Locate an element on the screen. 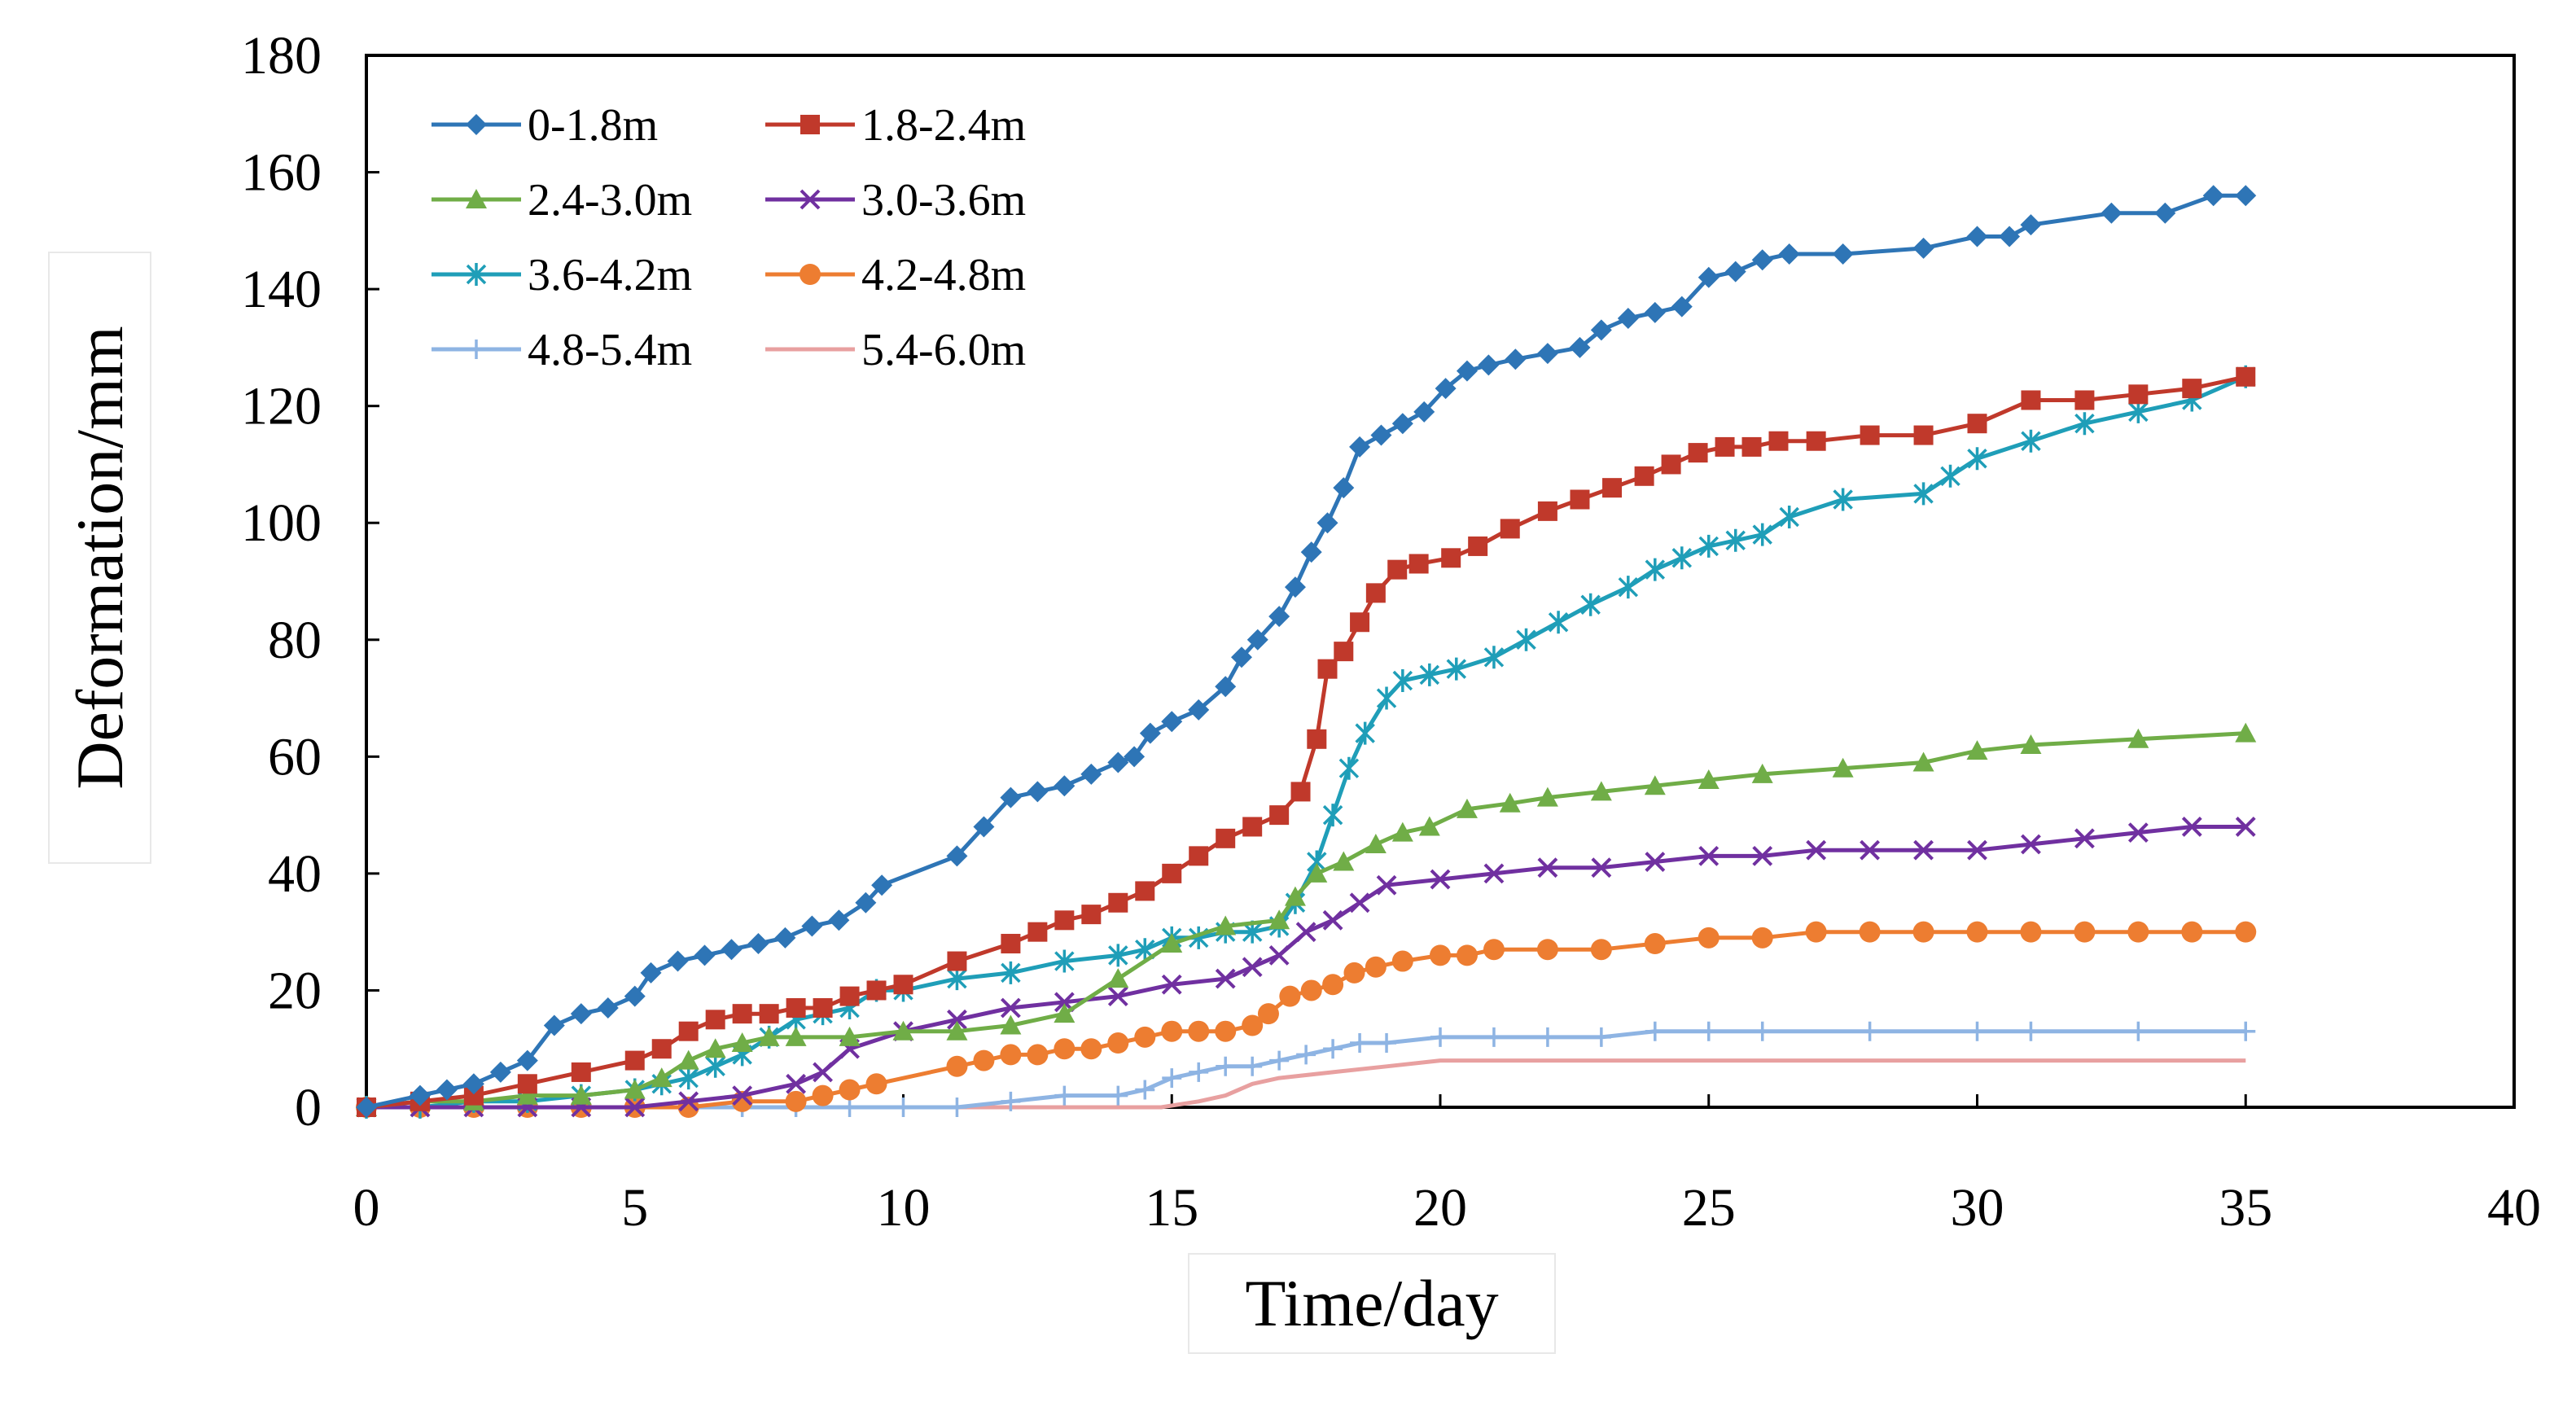  x-tick-label: 40 is located at coordinates (2514, 1208).